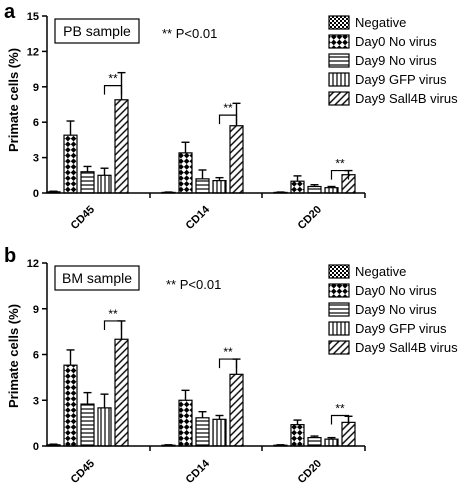  I want to click on panel-letter: b, so click(10, 256).